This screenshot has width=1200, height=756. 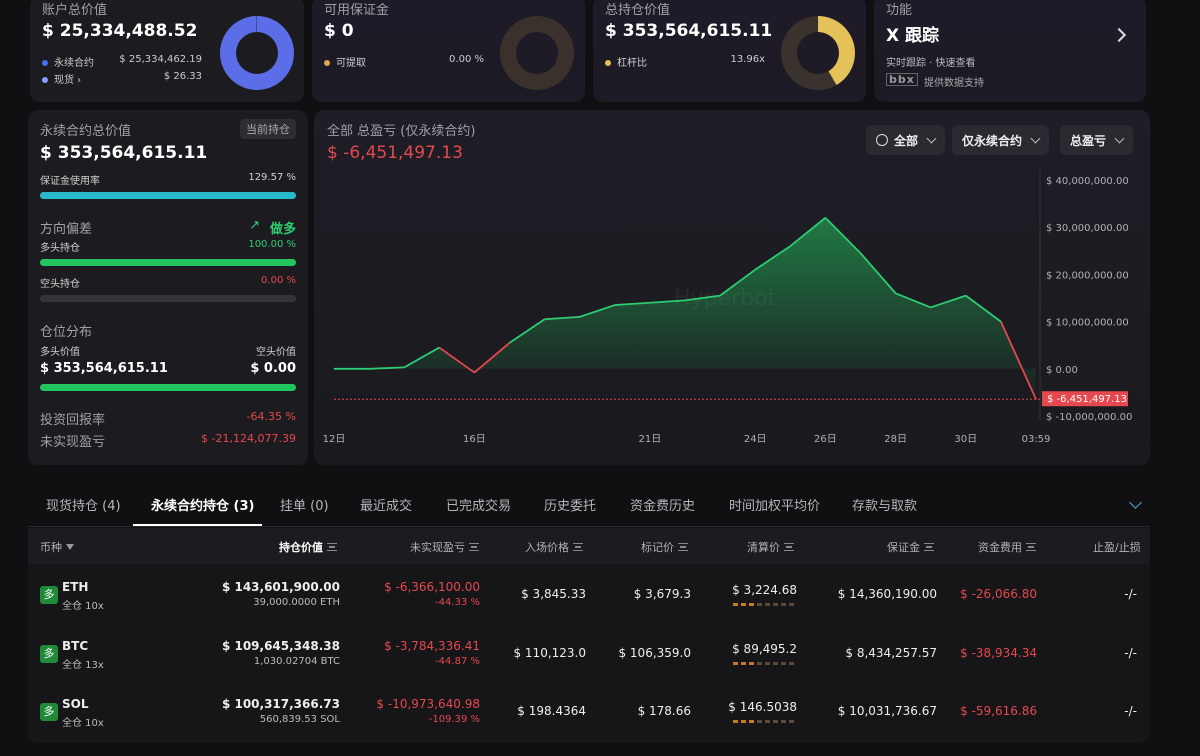 What do you see at coordinates (432, 646) in the screenshot?
I see `unrealized-pnl: $ -3,784,336.41` at bounding box center [432, 646].